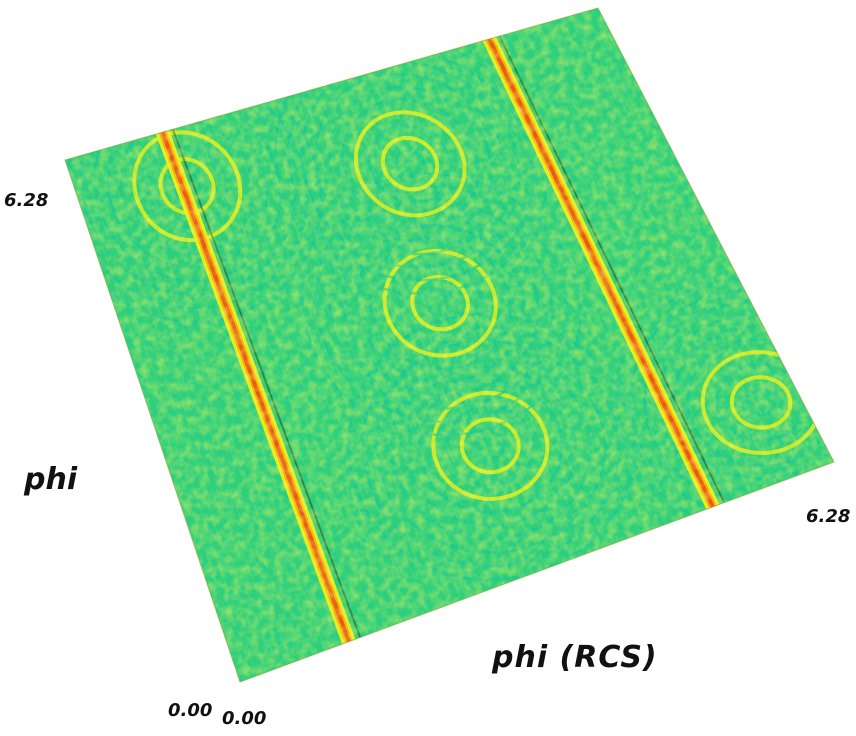 The width and height of the screenshot is (856, 736). Describe the element at coordinates (190, 710) in the screenshot. I see `y-tick-min: 0.00` at that location.